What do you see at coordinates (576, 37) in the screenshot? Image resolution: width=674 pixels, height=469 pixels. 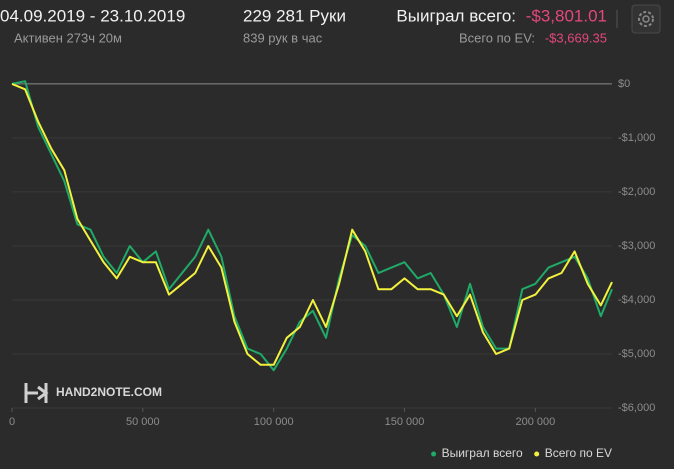 I see `ev-value: -$3,669.35` at bounding box center [576, 37].